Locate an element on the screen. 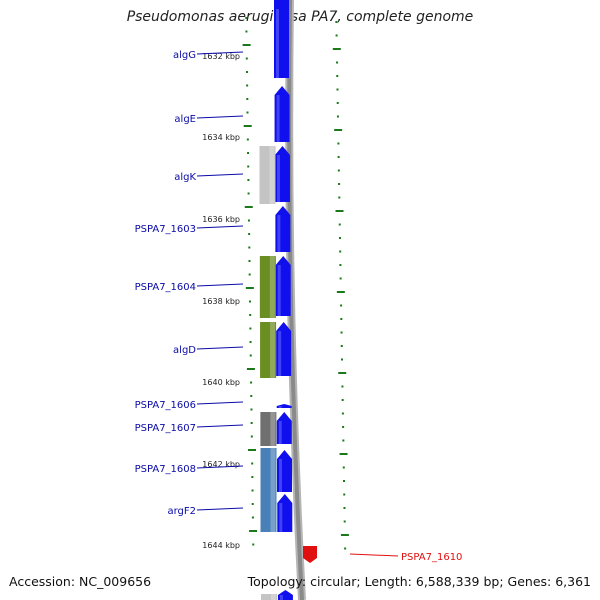  kbp-label: 1632 kbp is located at coordinates (221, 56).